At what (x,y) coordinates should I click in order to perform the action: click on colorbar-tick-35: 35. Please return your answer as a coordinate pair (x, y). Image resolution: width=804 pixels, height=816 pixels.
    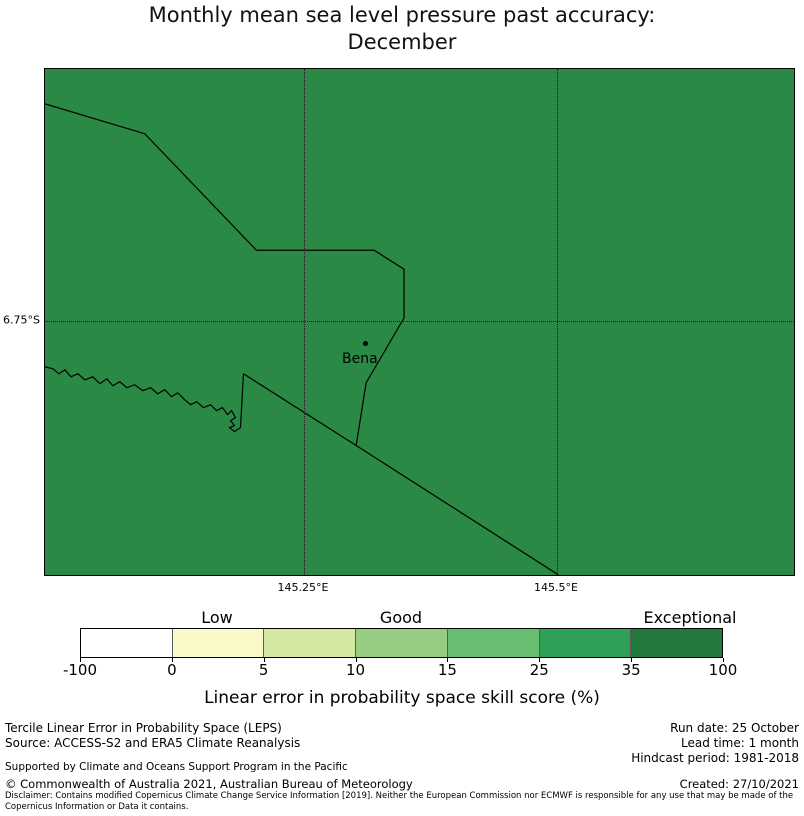
    Looking at the image, I should click on (631, 670).